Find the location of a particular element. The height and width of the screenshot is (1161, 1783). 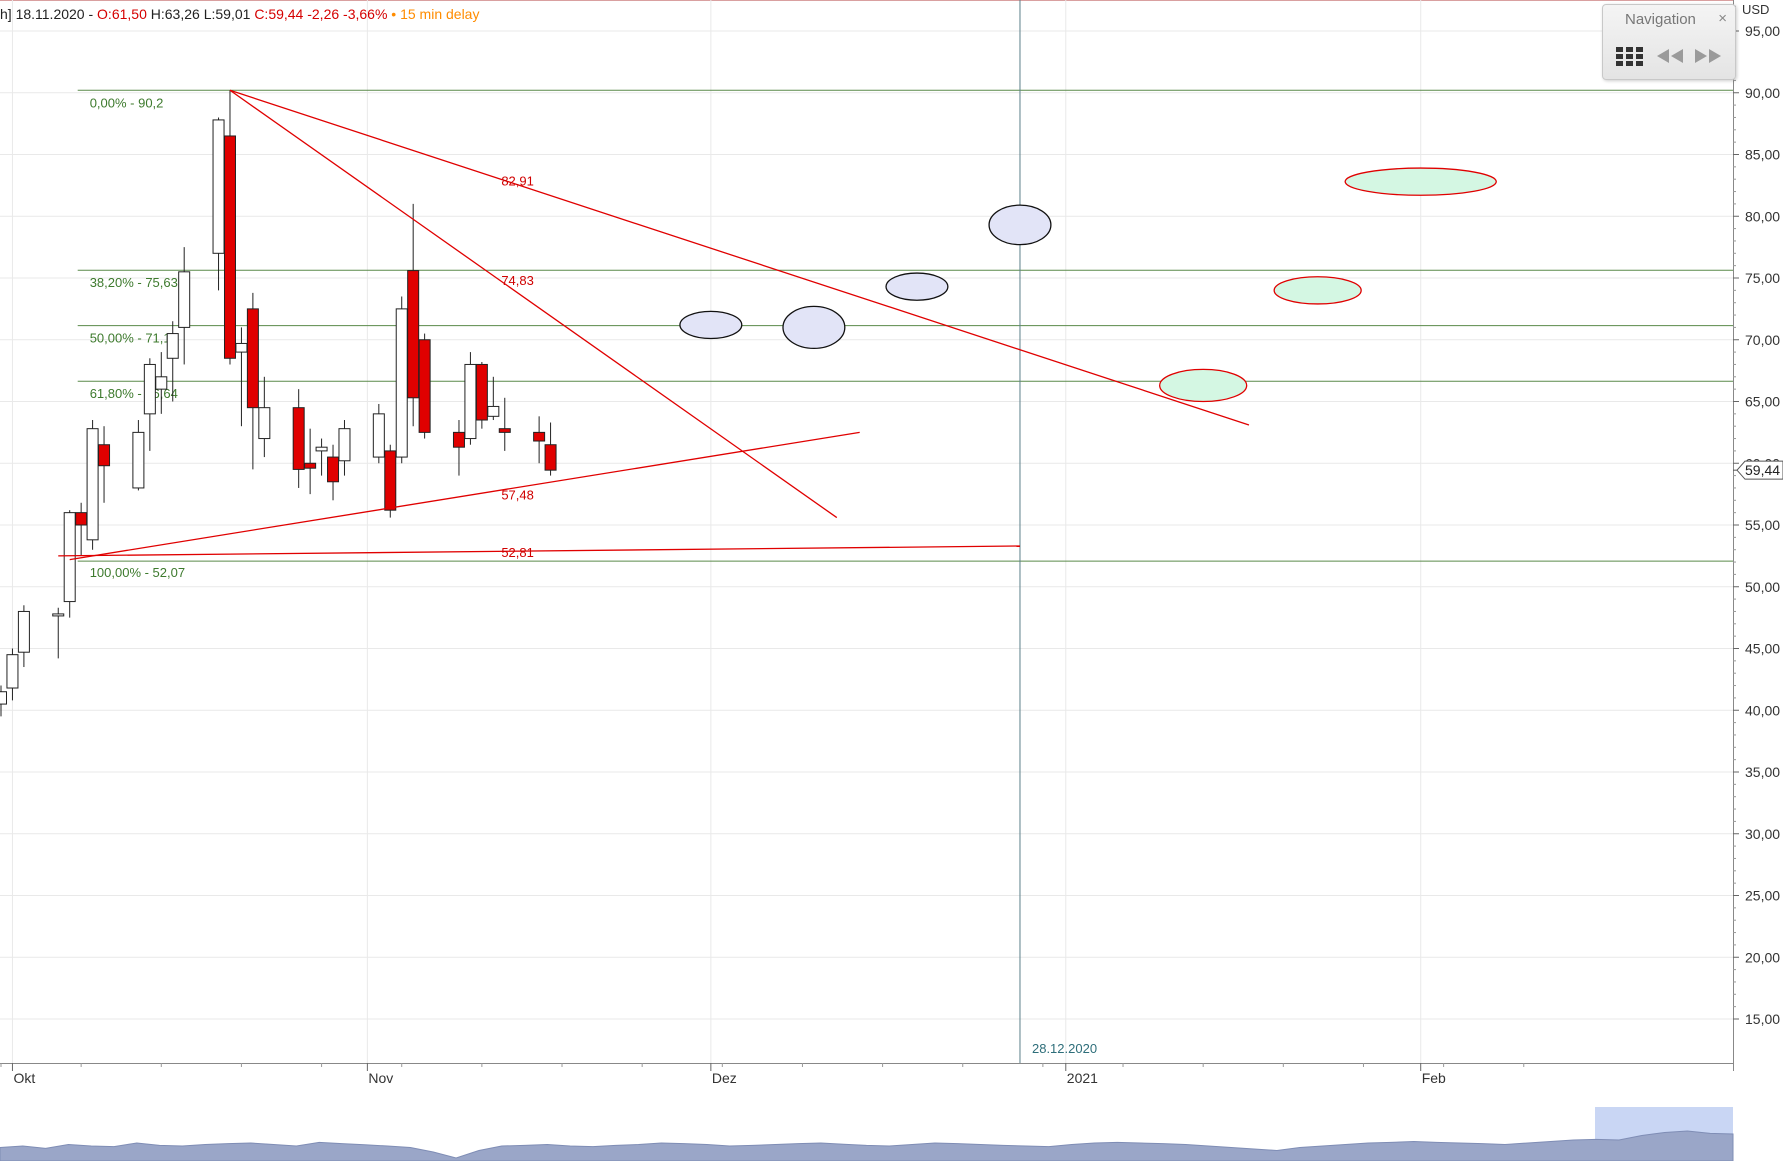

header-close: C:59,44 -2,26 -3,66% is located at coordinates (321, 14).